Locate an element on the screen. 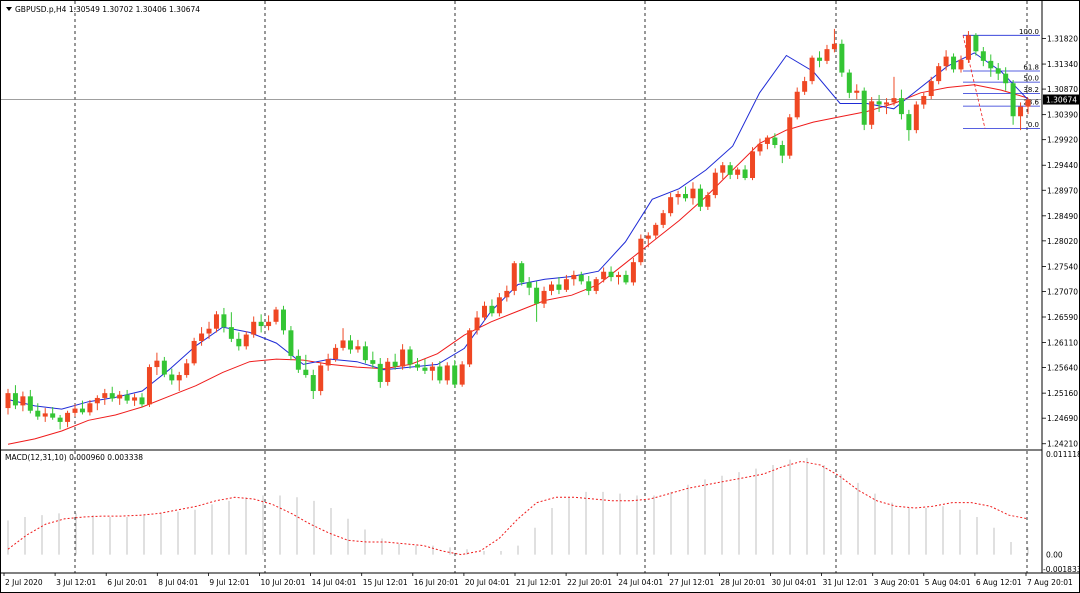 Image resolution: width=1080 pixels, height=593 pixels. symbol-dropdown-icon is located at coordinates (9, 9).